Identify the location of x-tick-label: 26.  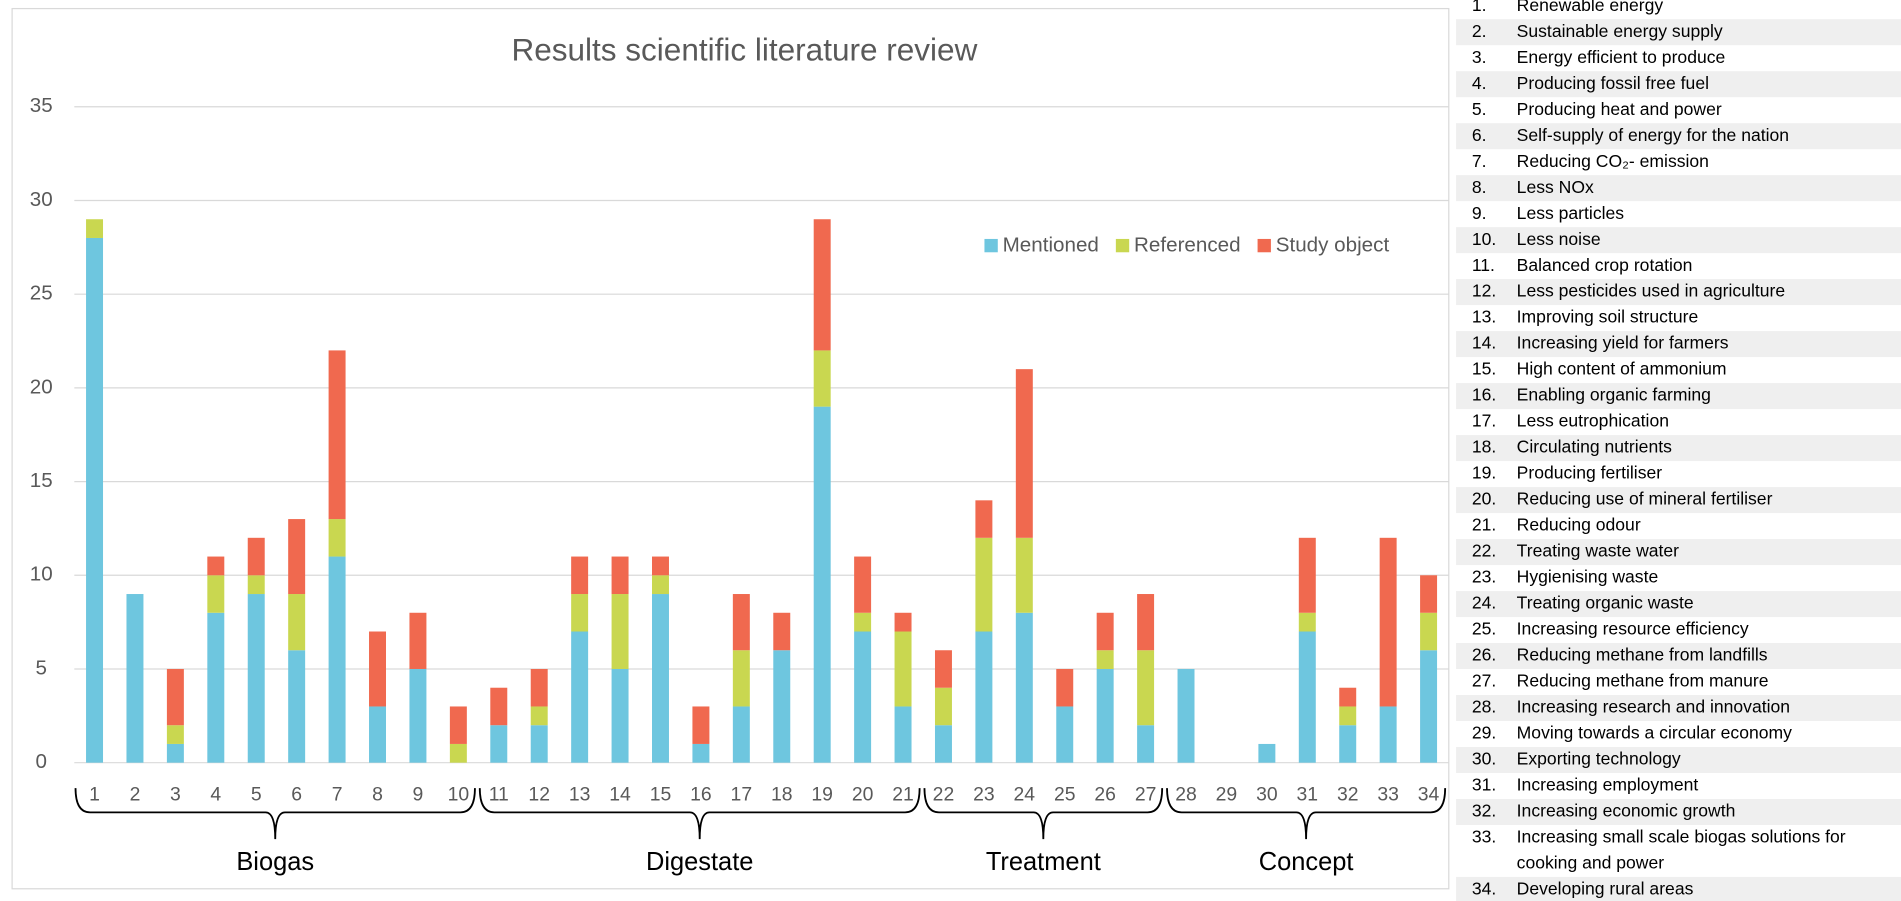
(1105, 795).